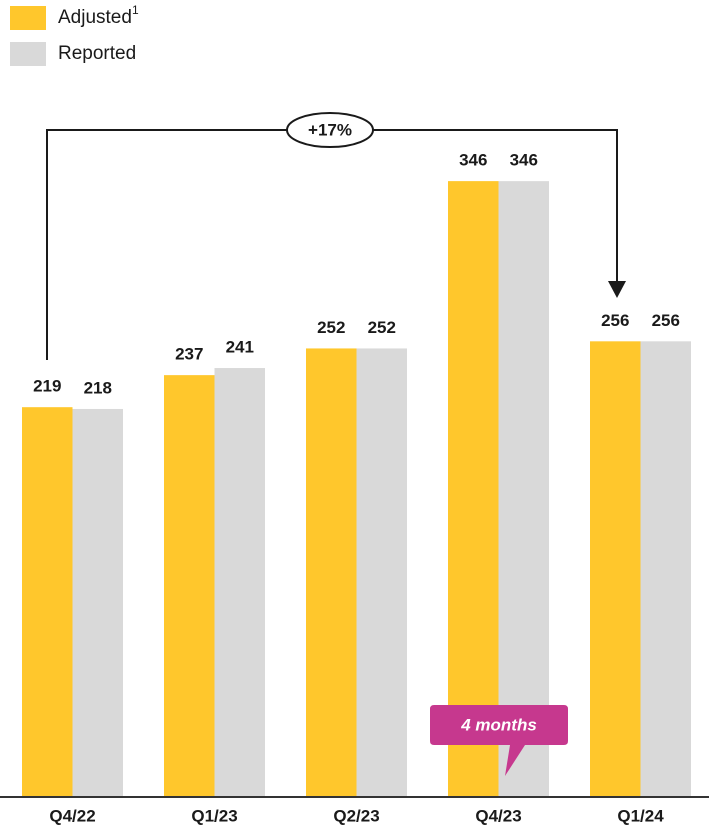 This screenshot has height=835, width=709. Describe the element at coordinates (47, 386) in the screenshot. I see `value-label: 219` at that location.